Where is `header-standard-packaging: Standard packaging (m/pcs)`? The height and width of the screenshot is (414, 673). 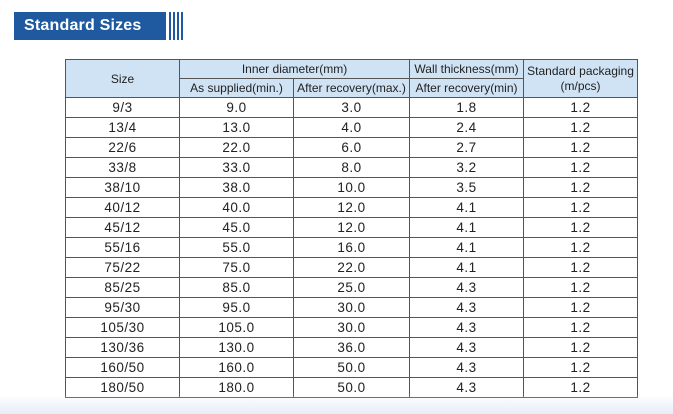
header-standard-packaging: Standard packaging (m/pcs) is located at coordinates (581, 78).